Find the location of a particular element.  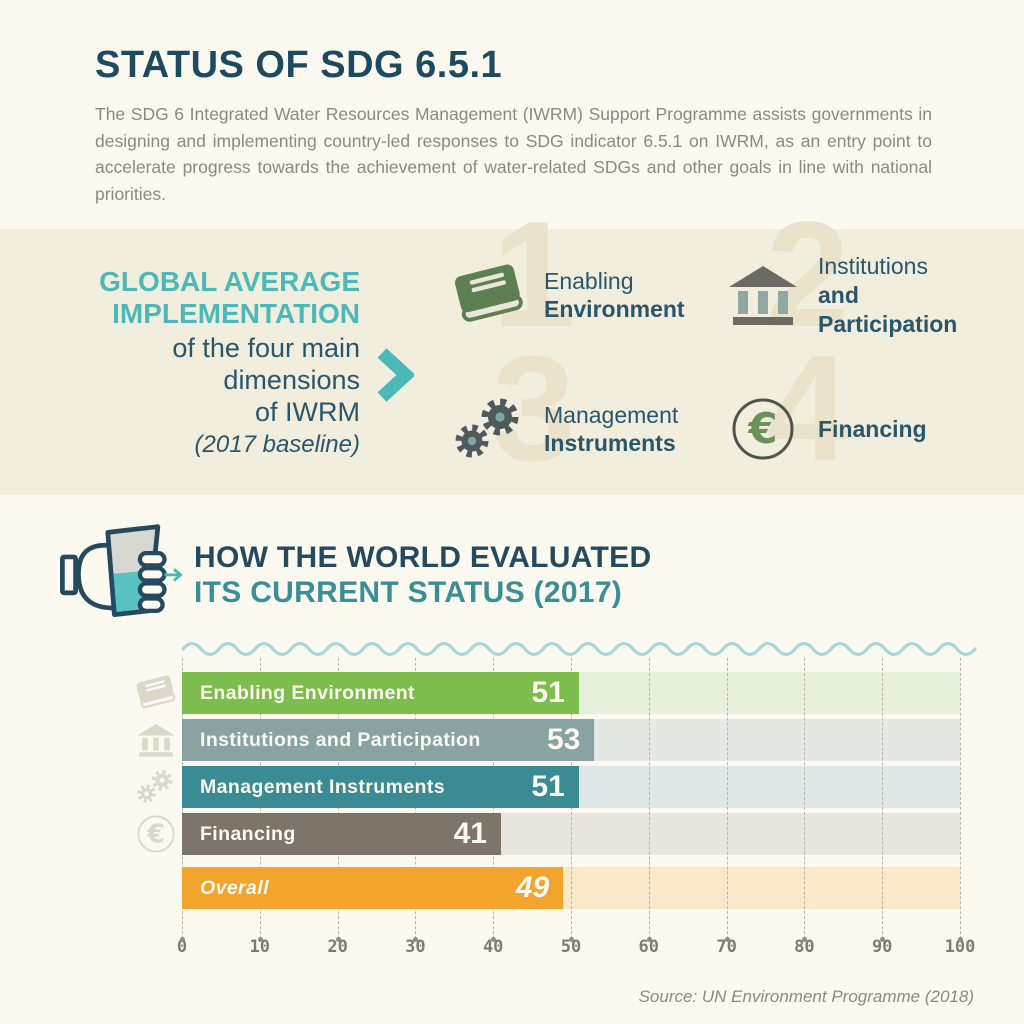

axis-tick-label: 70 is located at coordinates (726, 947).